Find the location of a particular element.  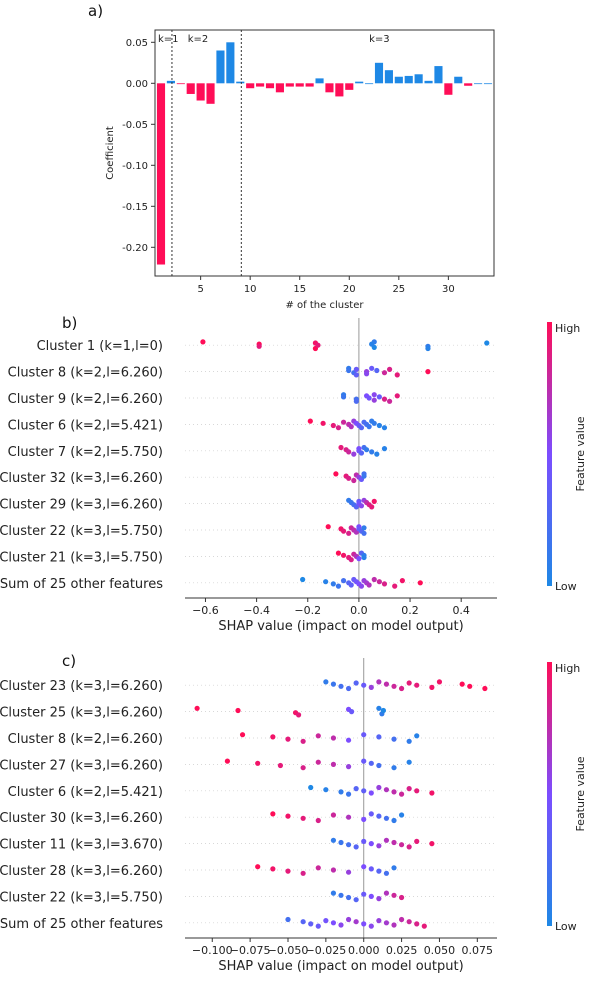

y-tick-label: 0.05 is located at coordinates (137, 43).